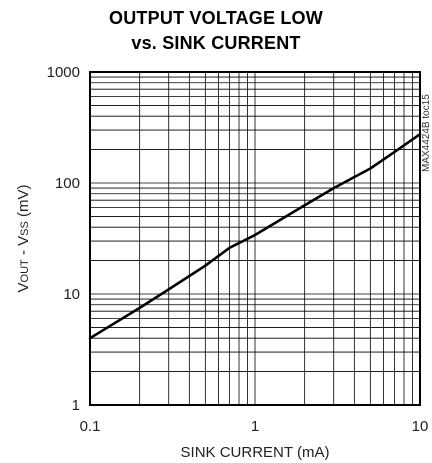 The image size is (432, 463). What do you see at coordinates (426, 133) in the screenshot?
I see `figure-code: MAX4424B toc15` at bounding box center [426, 133].